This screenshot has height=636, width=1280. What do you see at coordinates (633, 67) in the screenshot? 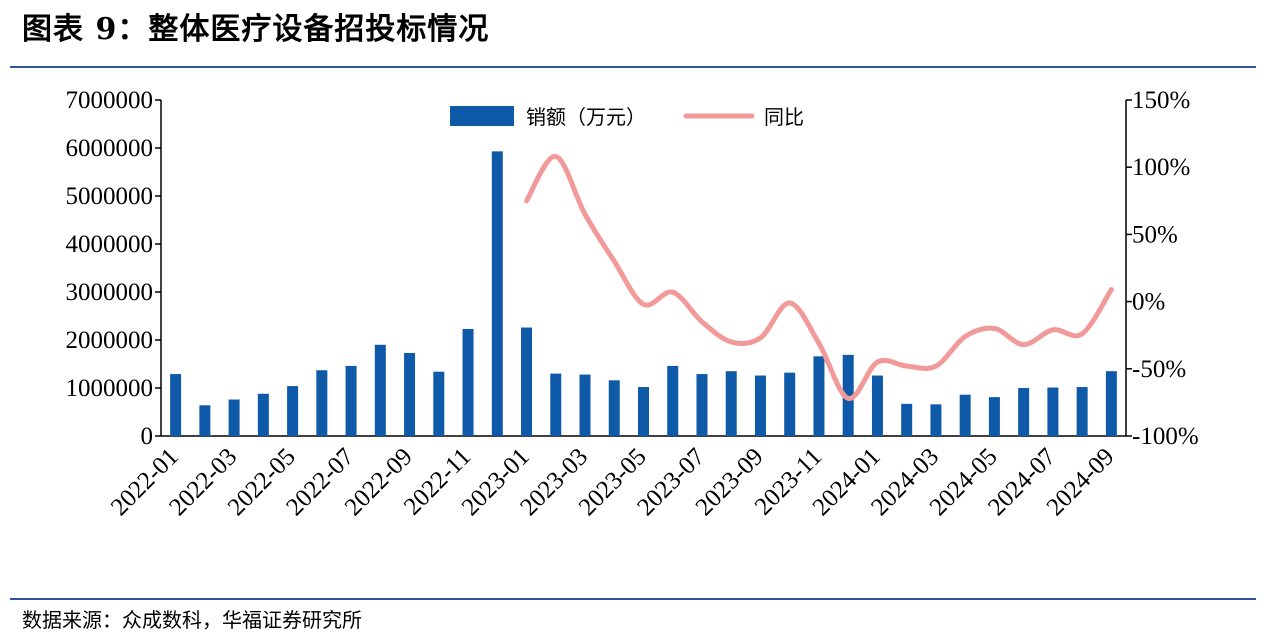
I see `top-rule` at bounding box center [633, 67].